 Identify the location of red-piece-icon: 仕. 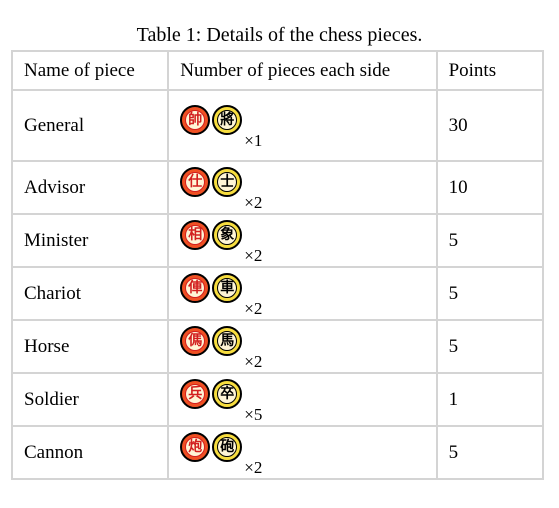
(195, 181).